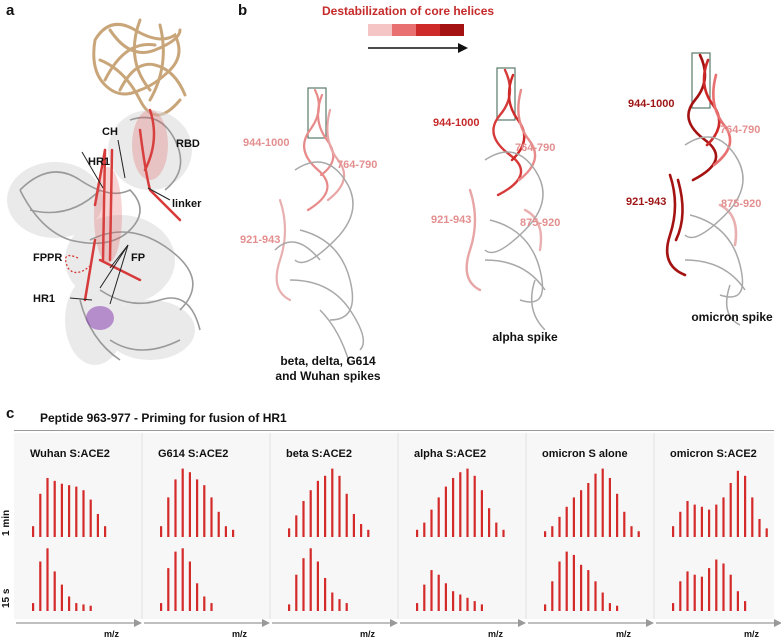 Image resolution: width=781 pixels, height=639 pixels. Describe the element at coordinates (328, 361) in the screenshot. I see `s1-caption-line1: beta, delta, G614` at that location.